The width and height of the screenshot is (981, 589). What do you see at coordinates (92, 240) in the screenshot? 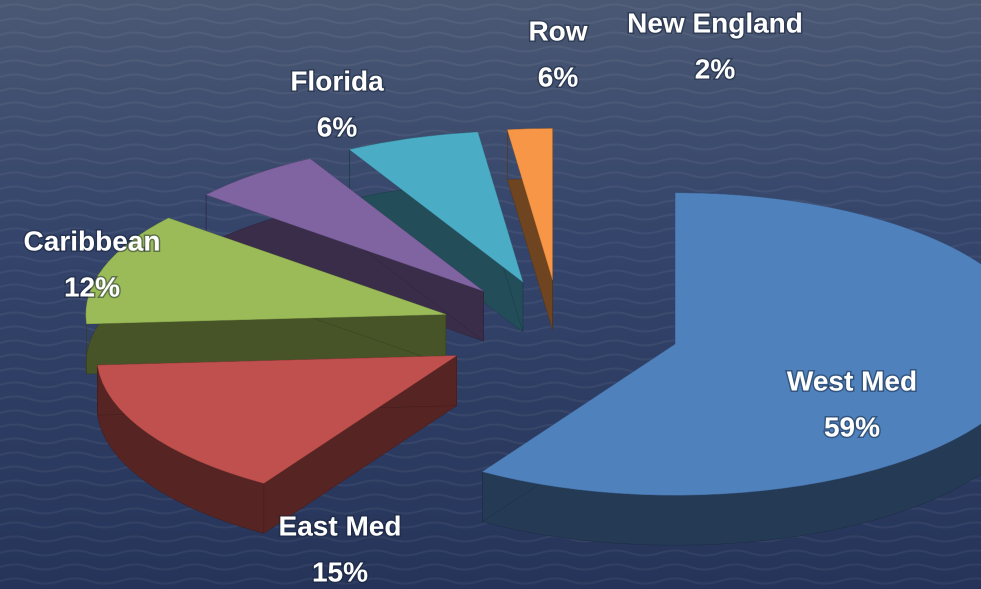
I see `slice-label: Caribbean` at bounding box center [92, 240].